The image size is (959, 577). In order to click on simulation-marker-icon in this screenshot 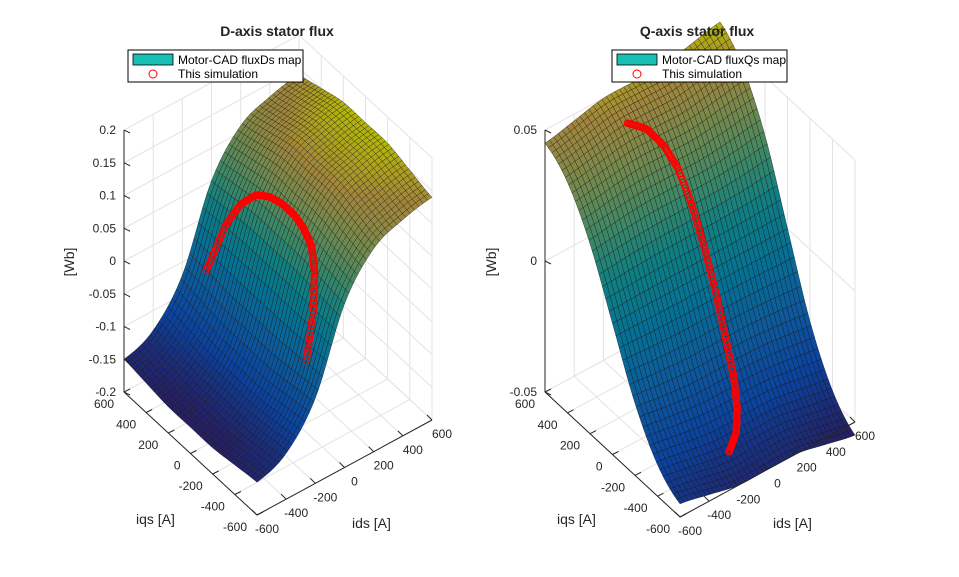, I will do `click(153, 74)`.